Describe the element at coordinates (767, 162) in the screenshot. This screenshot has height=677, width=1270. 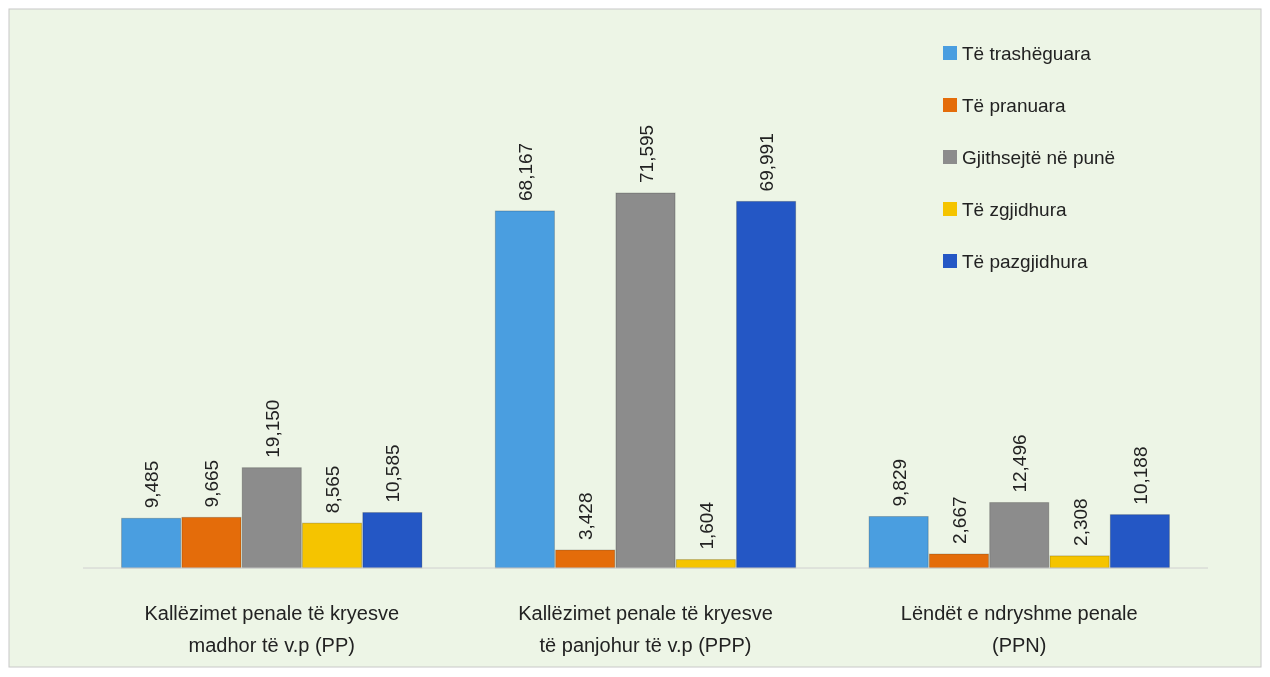
I see `data-label: 69,991` at that location.